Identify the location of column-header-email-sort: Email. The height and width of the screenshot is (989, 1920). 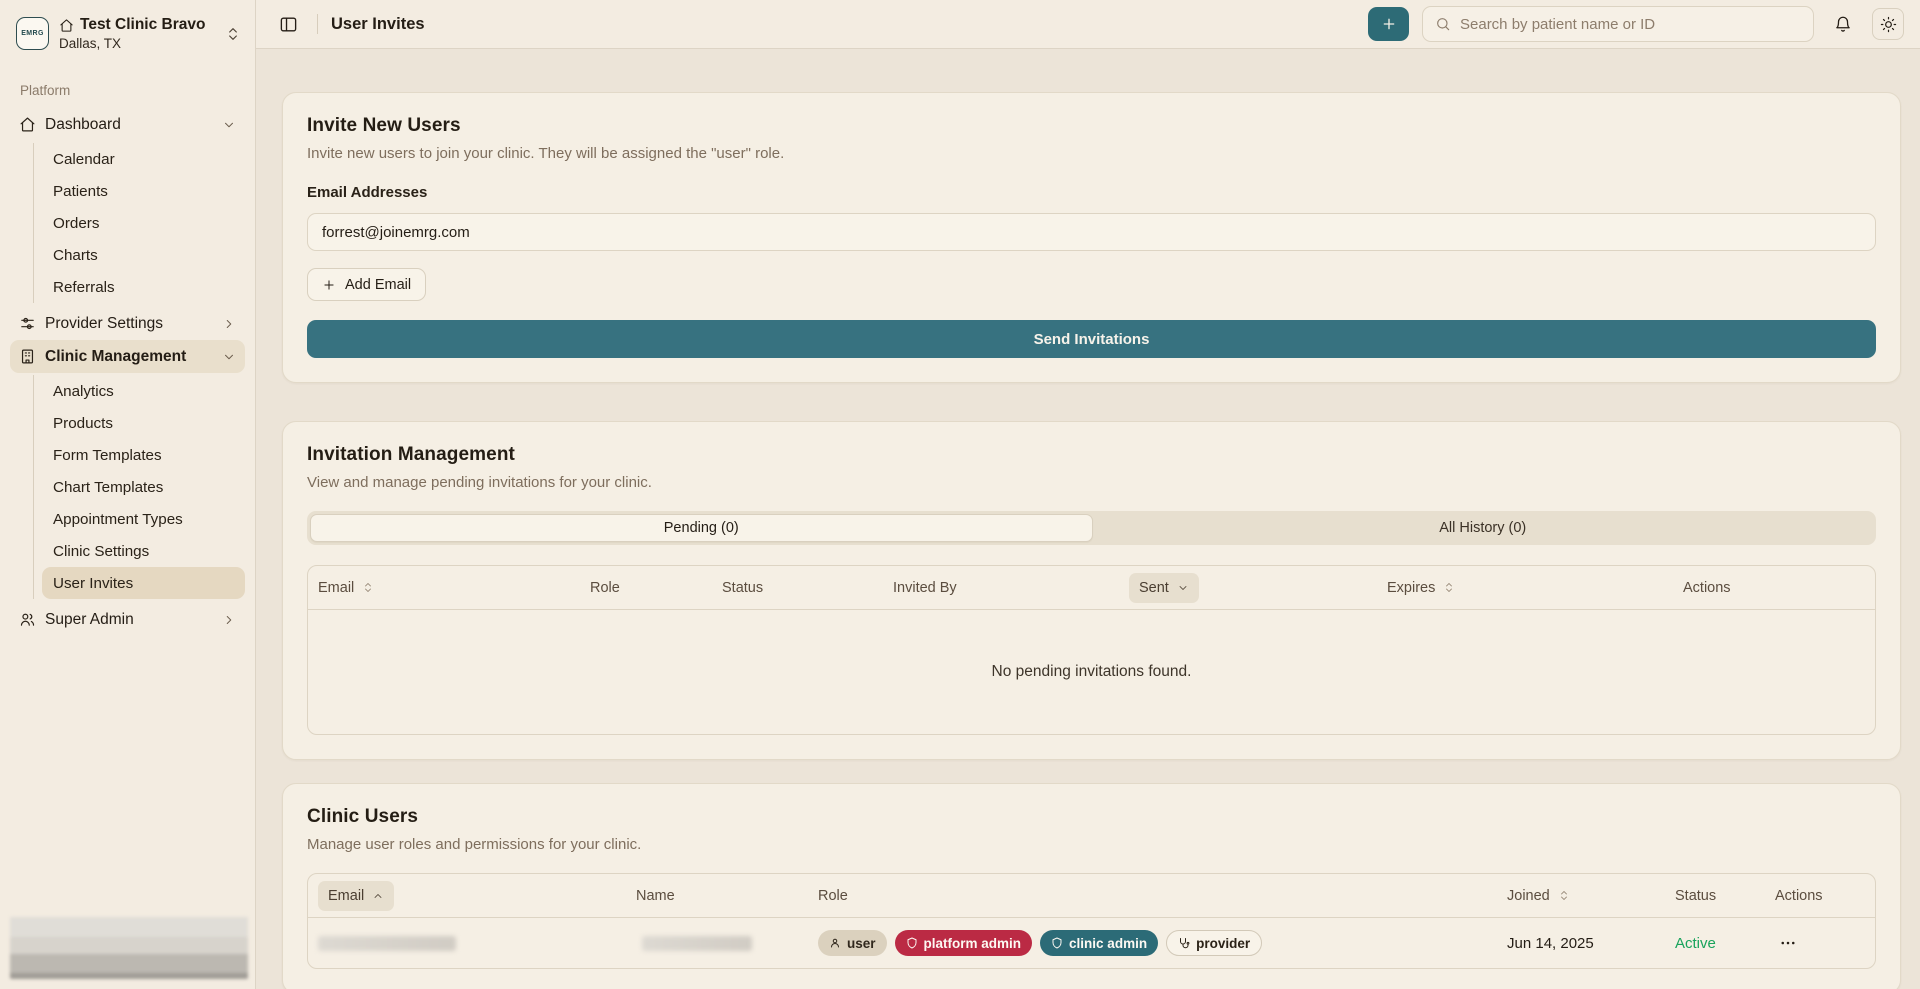
(356, 895).